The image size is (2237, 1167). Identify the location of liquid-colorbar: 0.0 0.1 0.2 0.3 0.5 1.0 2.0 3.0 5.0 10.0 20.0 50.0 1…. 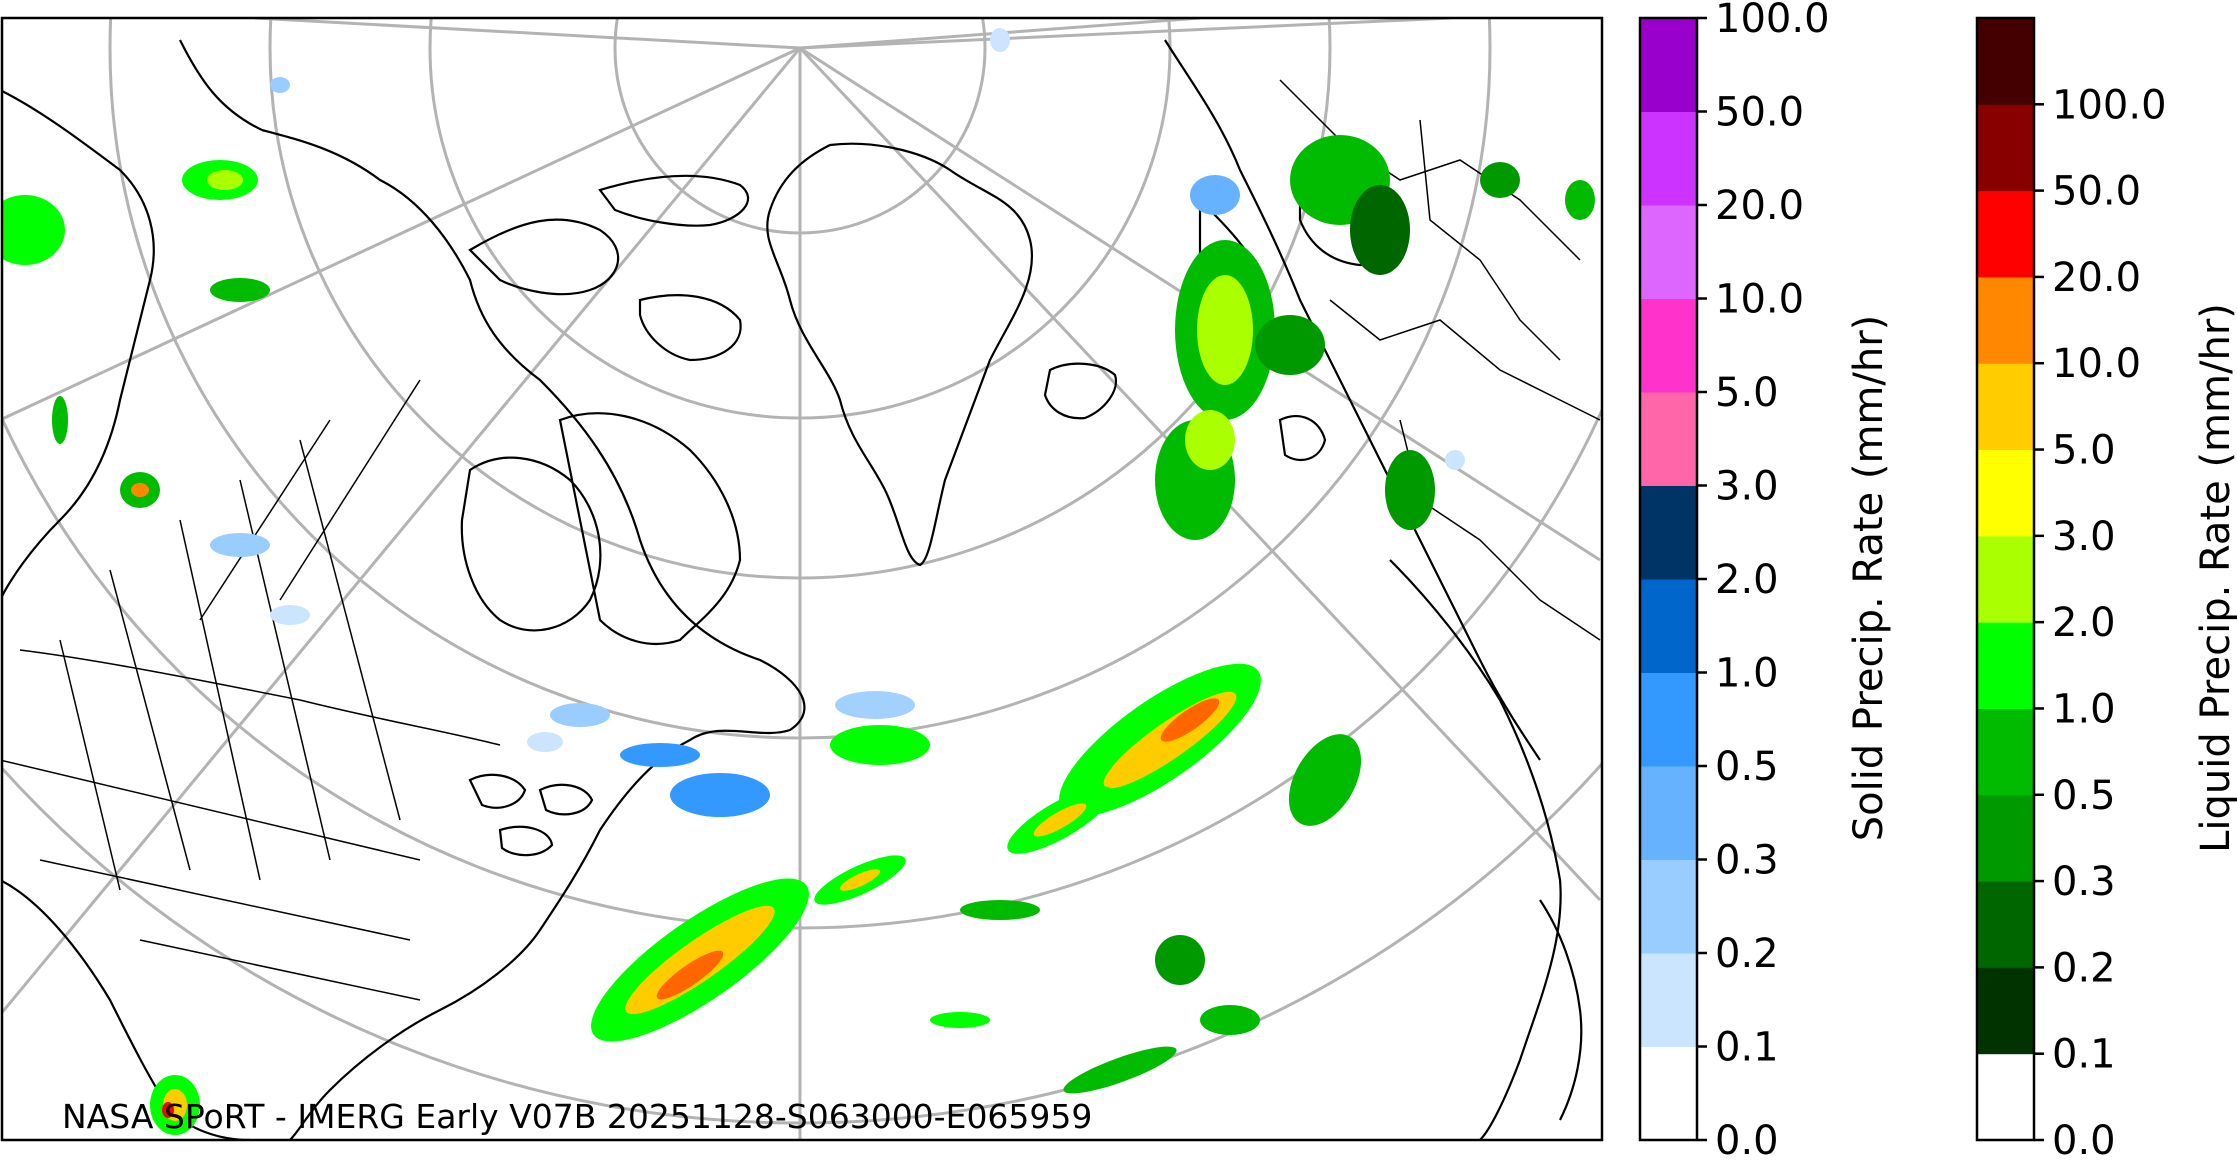
(2071, 590).